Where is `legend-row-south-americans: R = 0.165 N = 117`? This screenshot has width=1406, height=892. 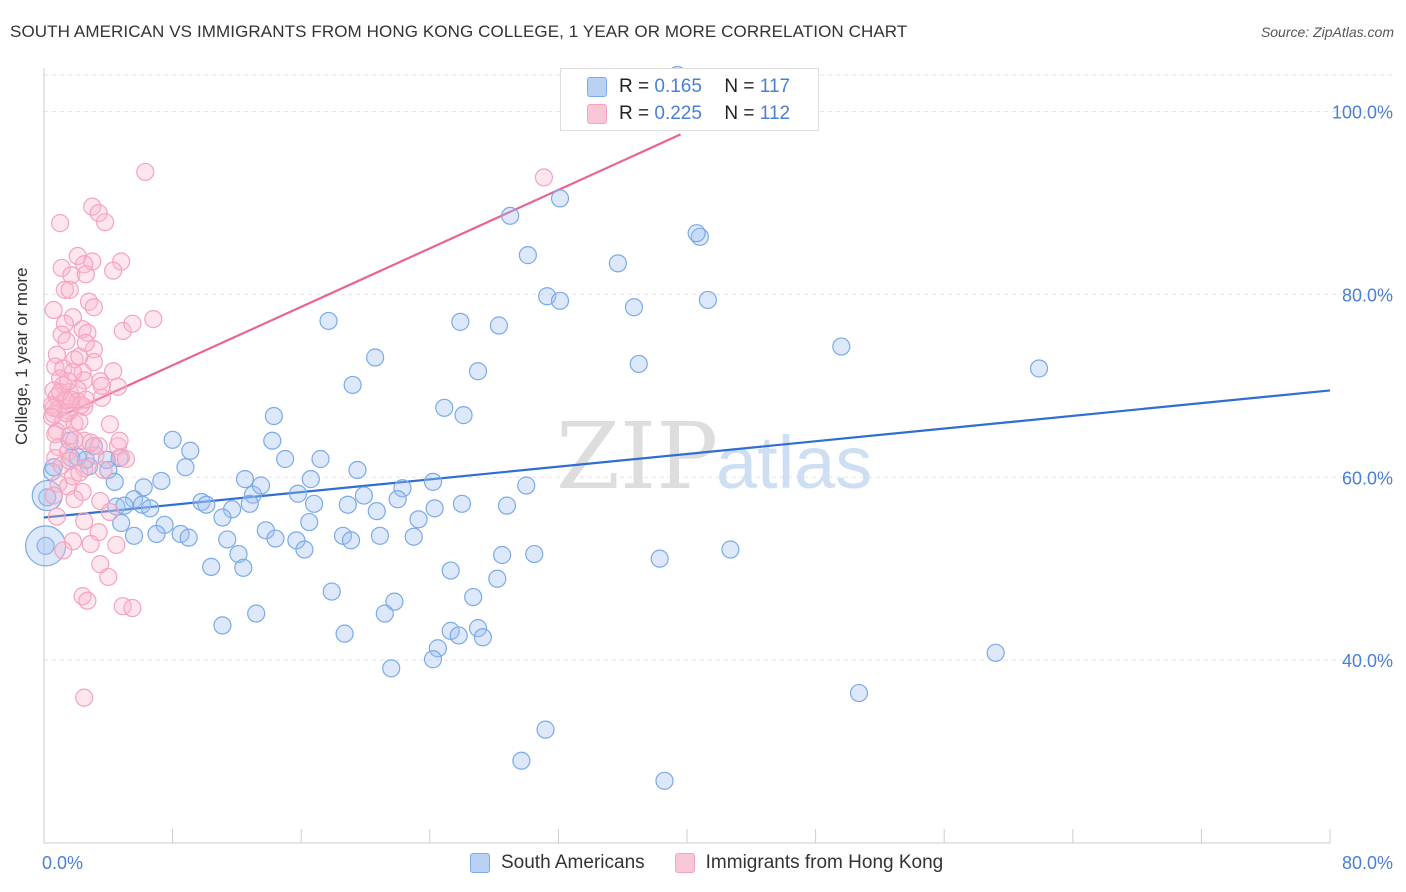 legend-row-south-americans: R = 0.165 N = 117 is located at coordinates (688, 87).